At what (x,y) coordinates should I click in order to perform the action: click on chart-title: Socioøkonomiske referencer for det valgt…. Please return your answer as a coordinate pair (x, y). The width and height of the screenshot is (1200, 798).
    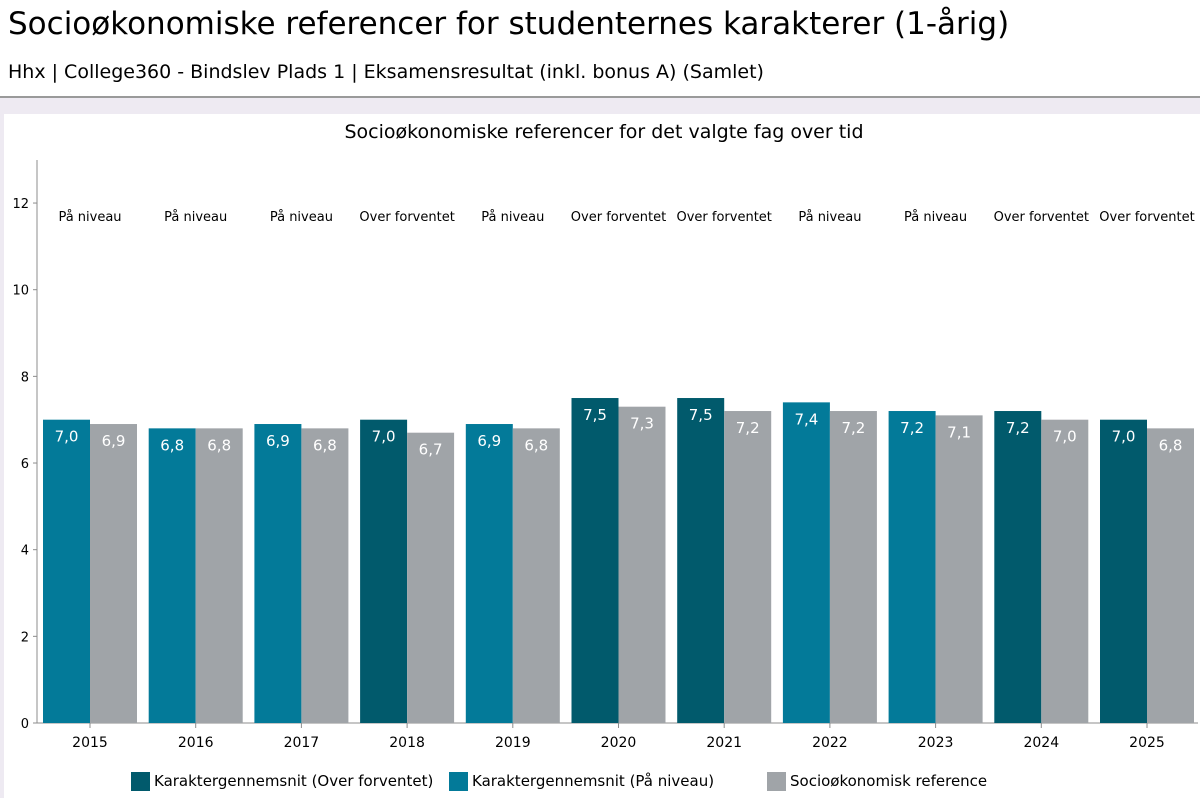
    Looking at the image, I should click on (603, 132).